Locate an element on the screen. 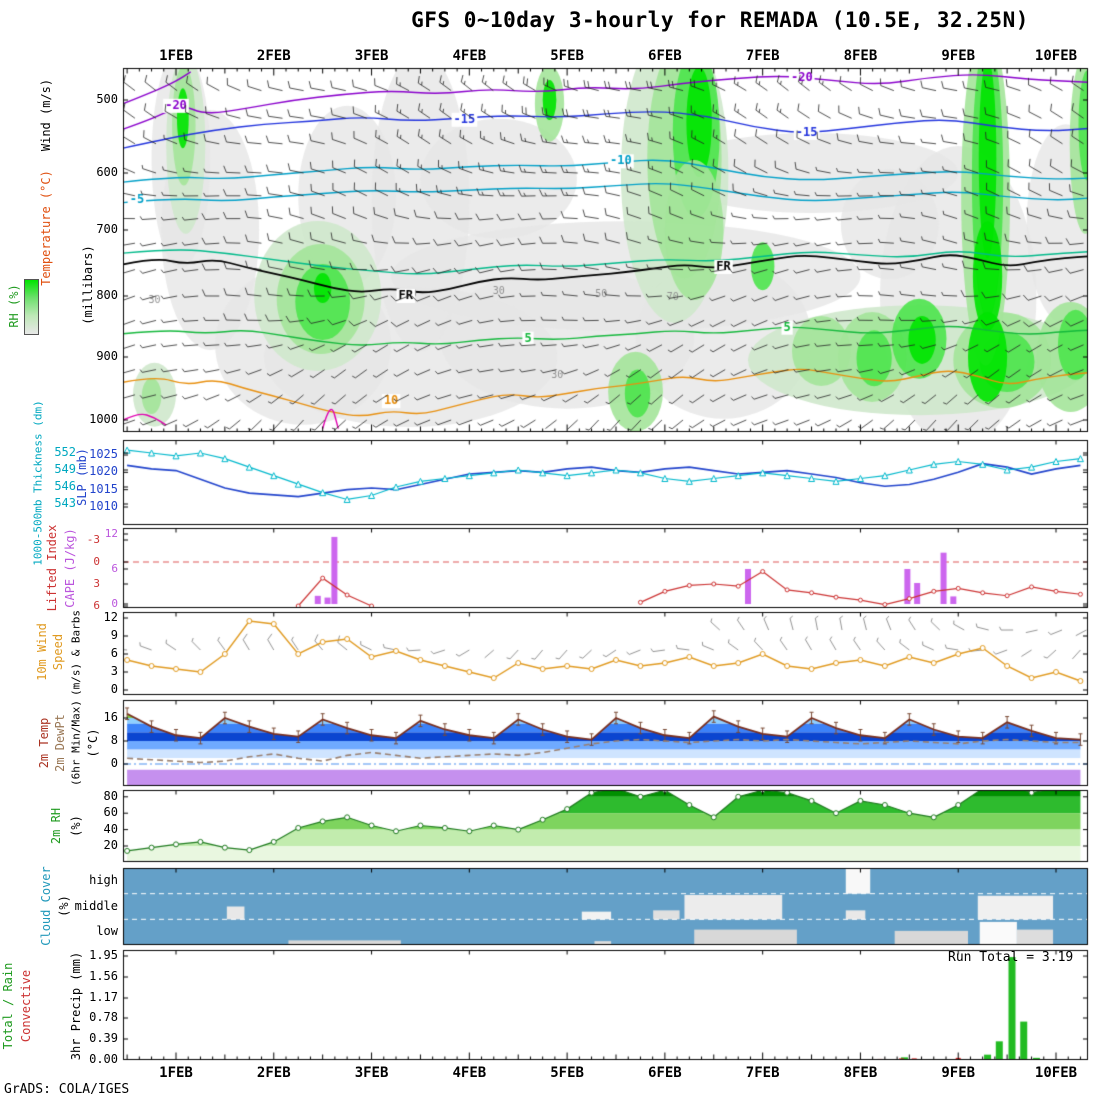 Image resolution: width=1100 pixels, height=1100 pixels. pressure-tick-label: 500 is located at coordinates (107, 99).